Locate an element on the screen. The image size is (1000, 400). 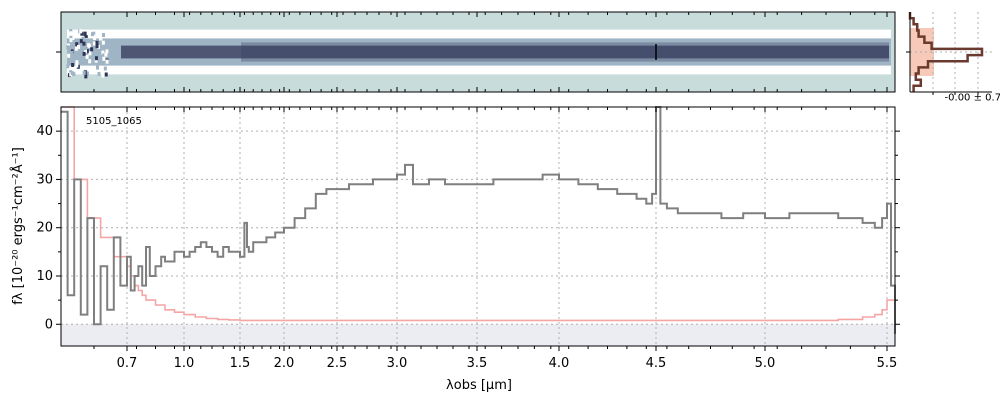
profile-annotation: -0.00 ± 0.71 is located at coordinates (972, 97).